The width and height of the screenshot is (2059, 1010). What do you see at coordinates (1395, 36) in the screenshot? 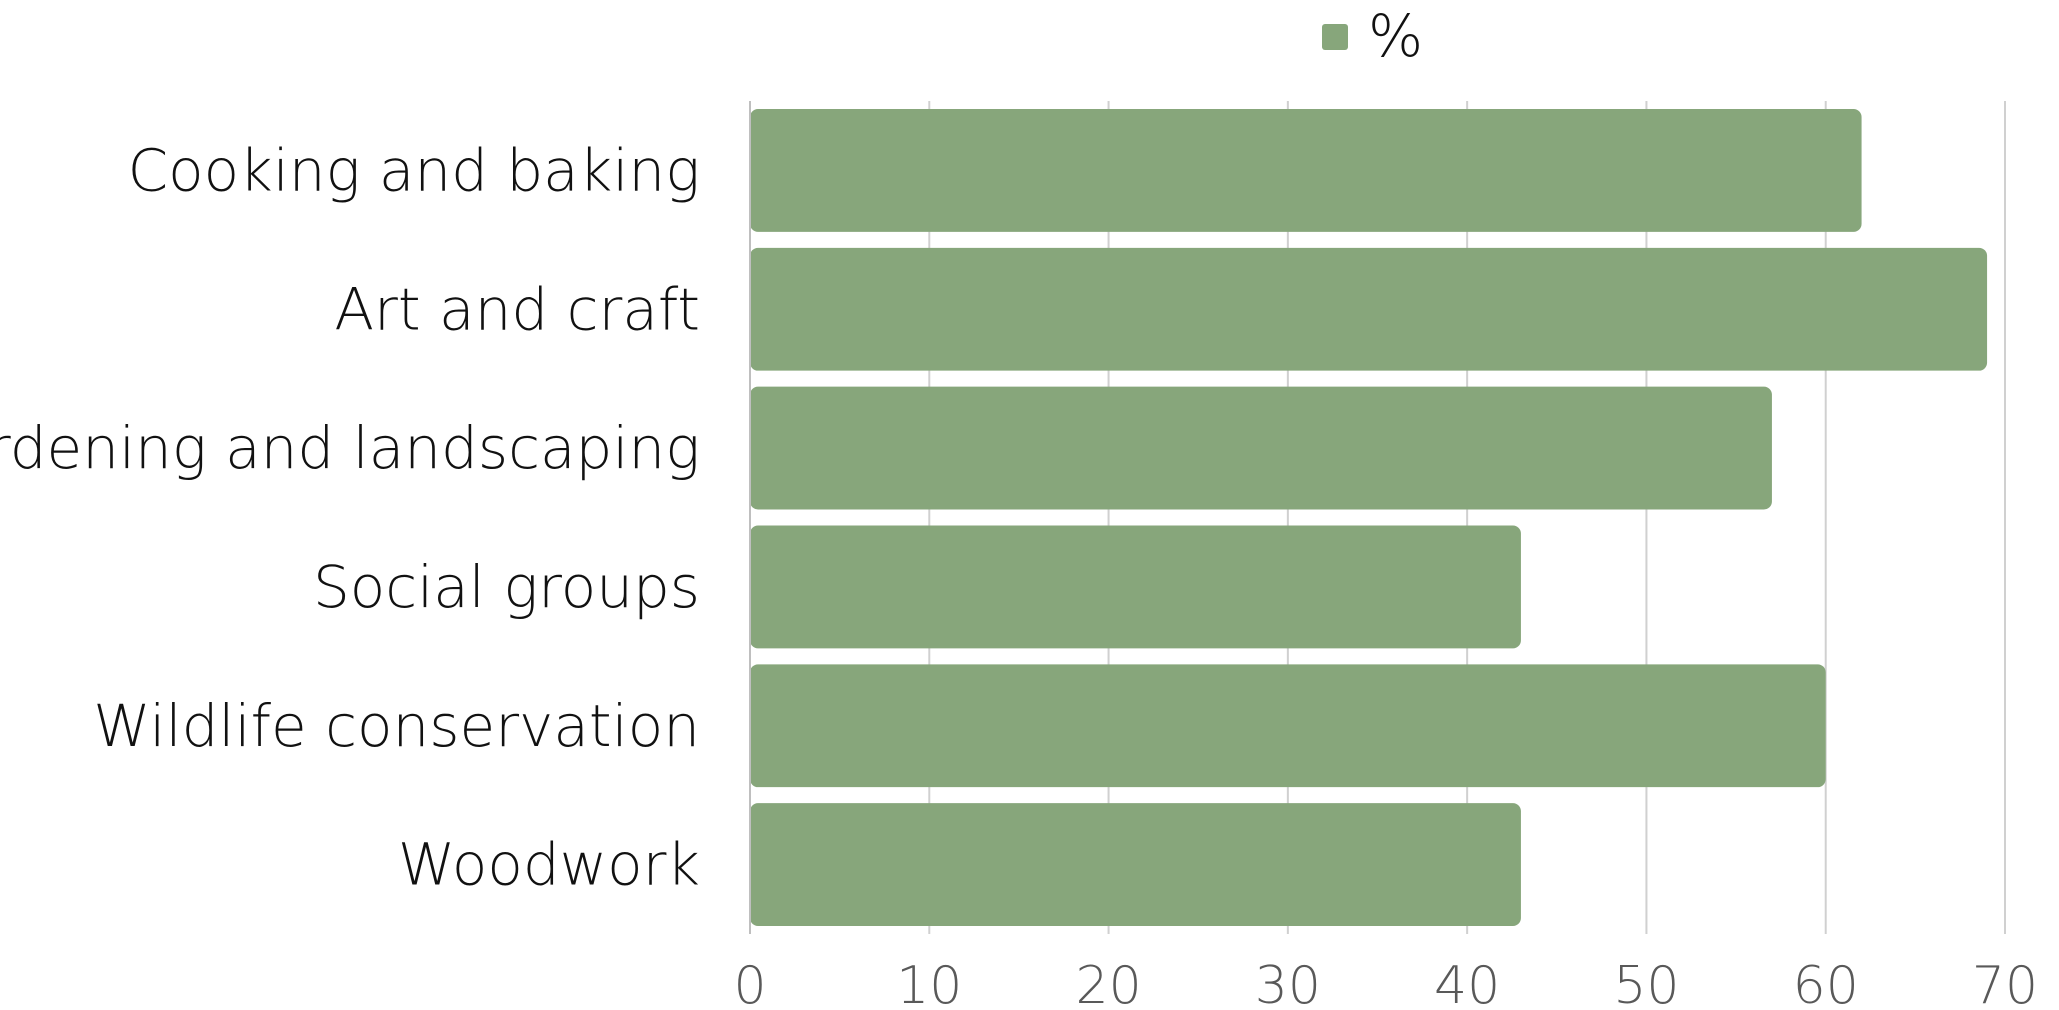
I see `legend-label: %` at bounding box center [1395, 36].